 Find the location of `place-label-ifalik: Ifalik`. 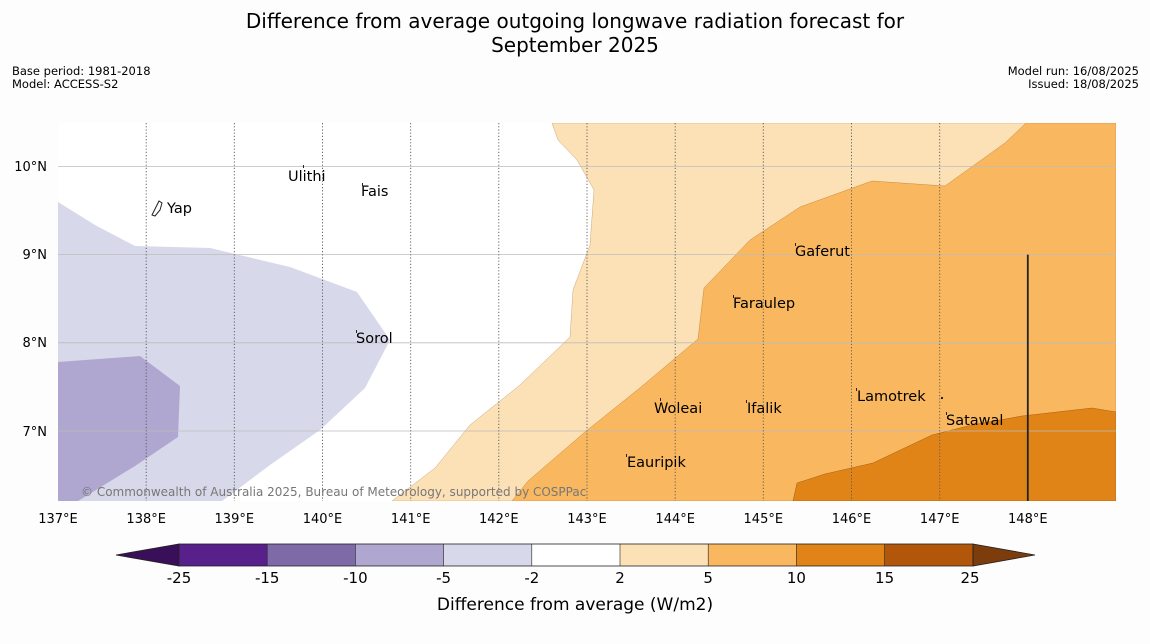

place-label-ifalik: Ifalik is located at coordinates (764, 409).